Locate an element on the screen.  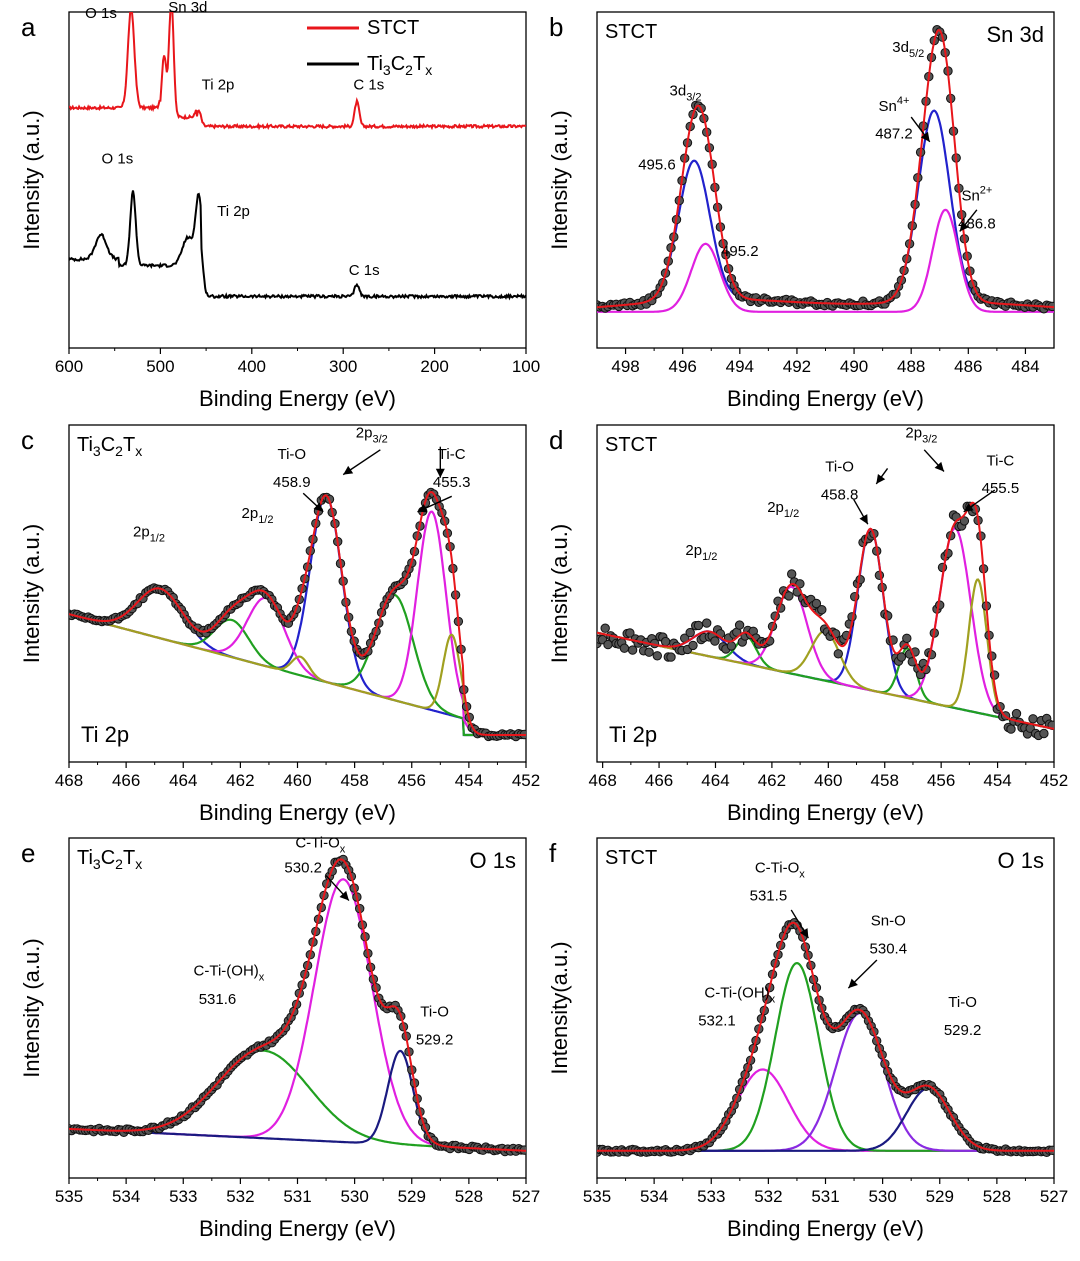
annotation-label: 458.9 is located at coordinates (292, 482).